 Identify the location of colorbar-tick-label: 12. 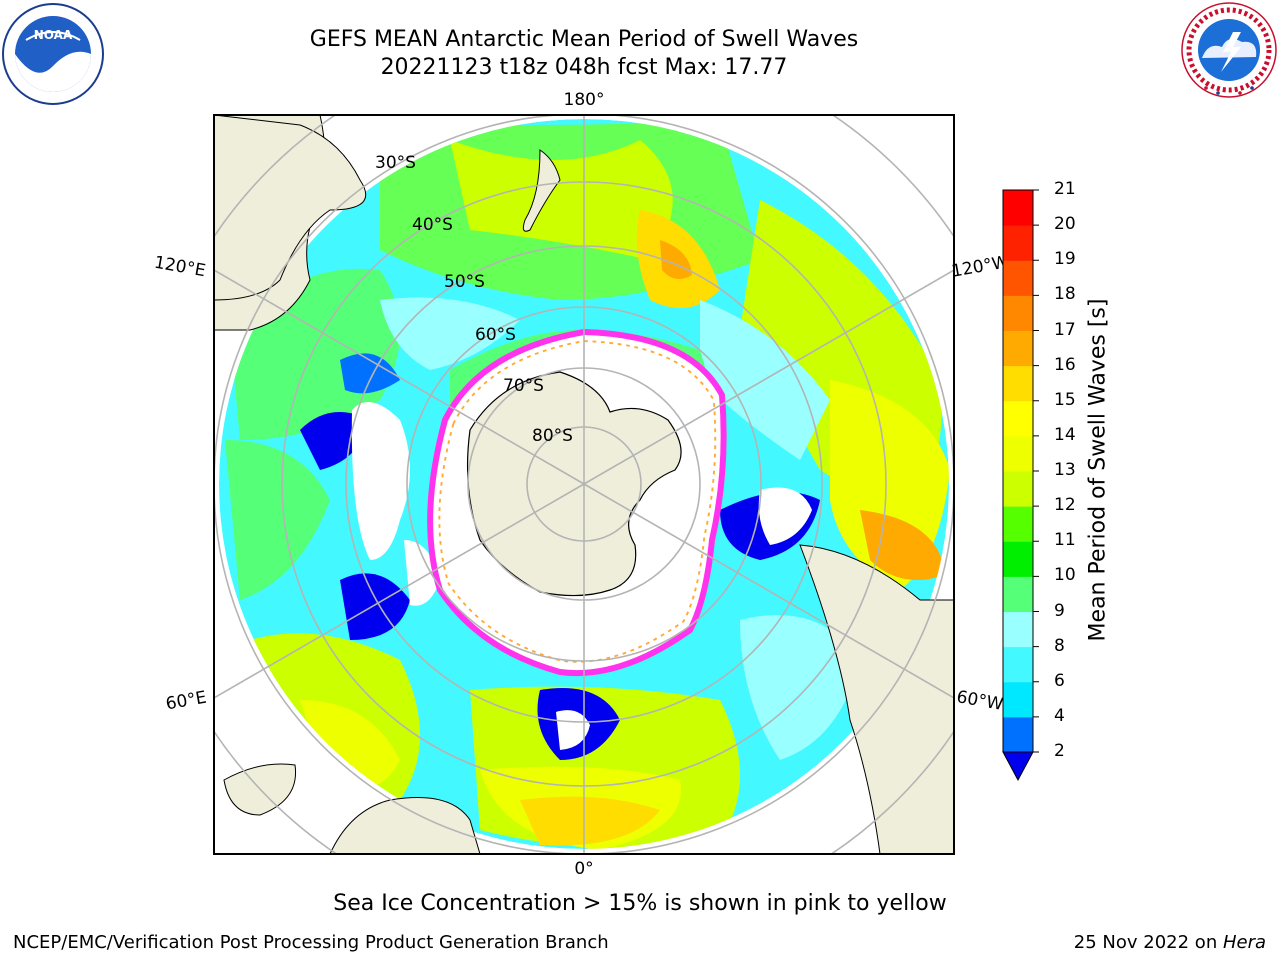
(1065, 505).